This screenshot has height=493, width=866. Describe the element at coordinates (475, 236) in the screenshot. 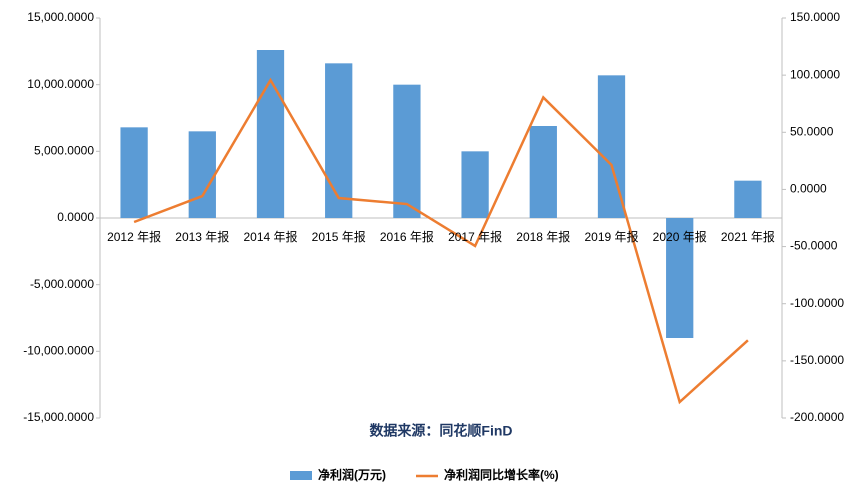

I see `x-tick-label: 2017 年报` at that location.